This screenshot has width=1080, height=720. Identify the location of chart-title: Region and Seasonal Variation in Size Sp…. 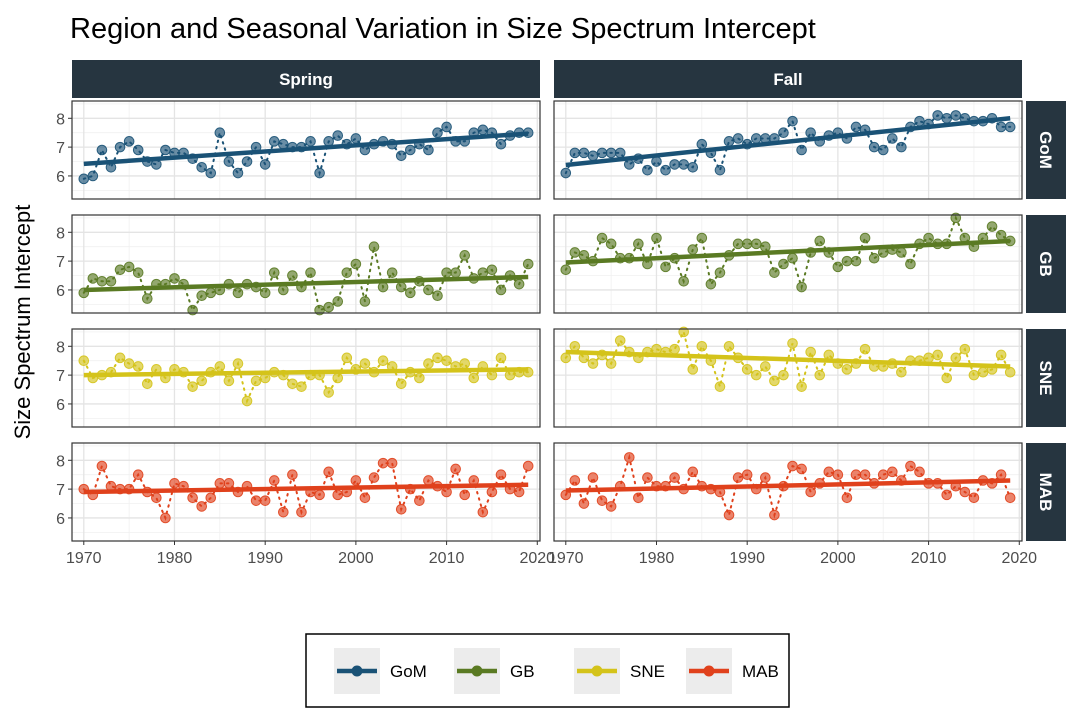
(443, 29).